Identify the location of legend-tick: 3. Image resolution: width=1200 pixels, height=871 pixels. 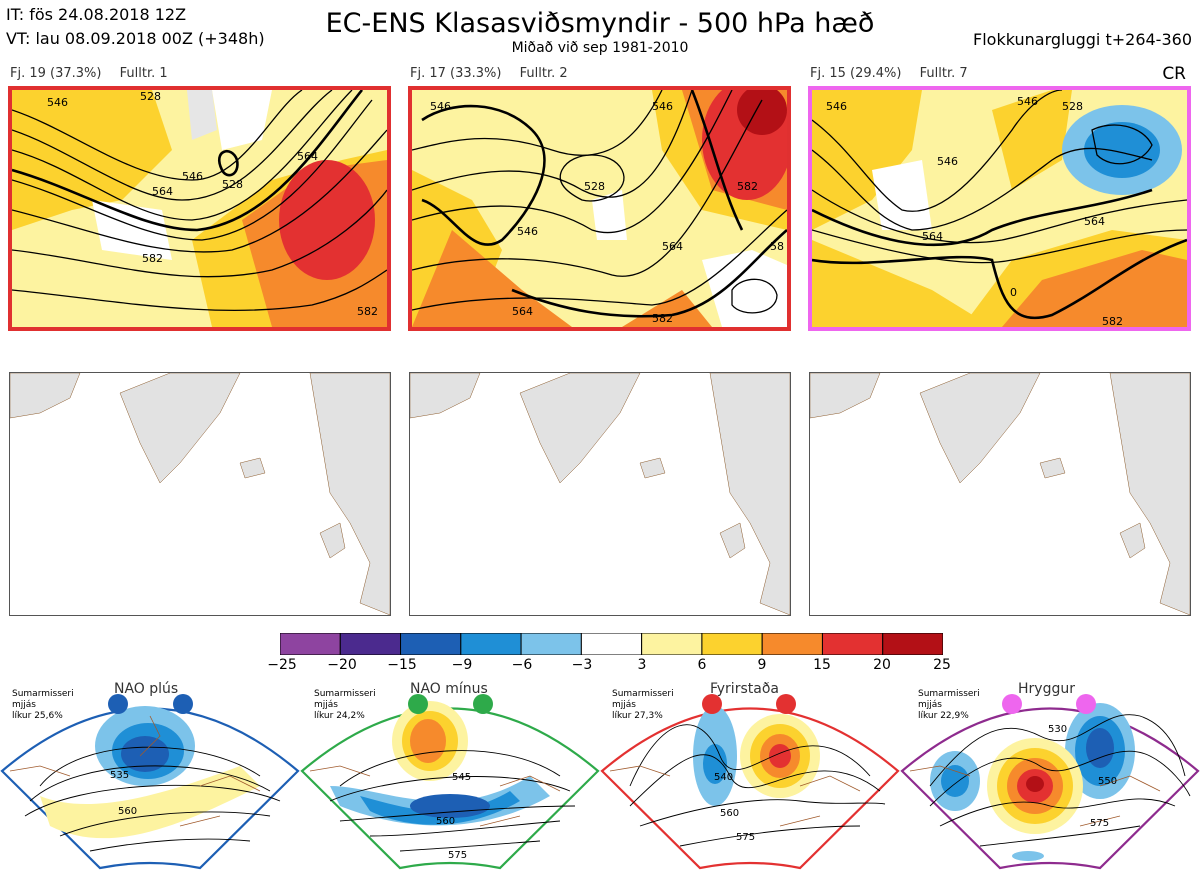
(642, 665).